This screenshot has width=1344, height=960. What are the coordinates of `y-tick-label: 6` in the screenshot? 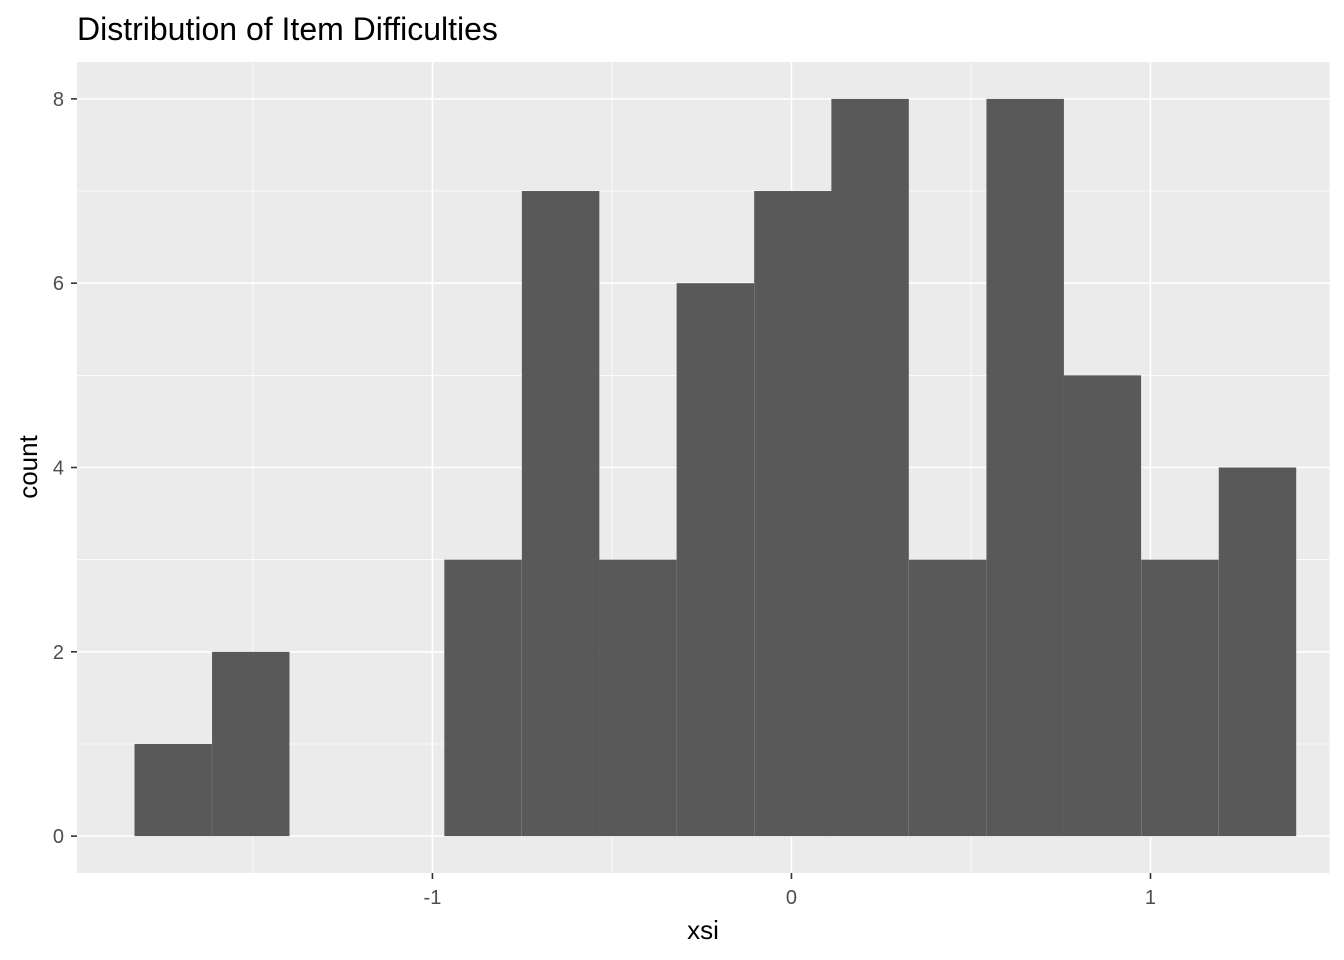 It's located at (58, 284).